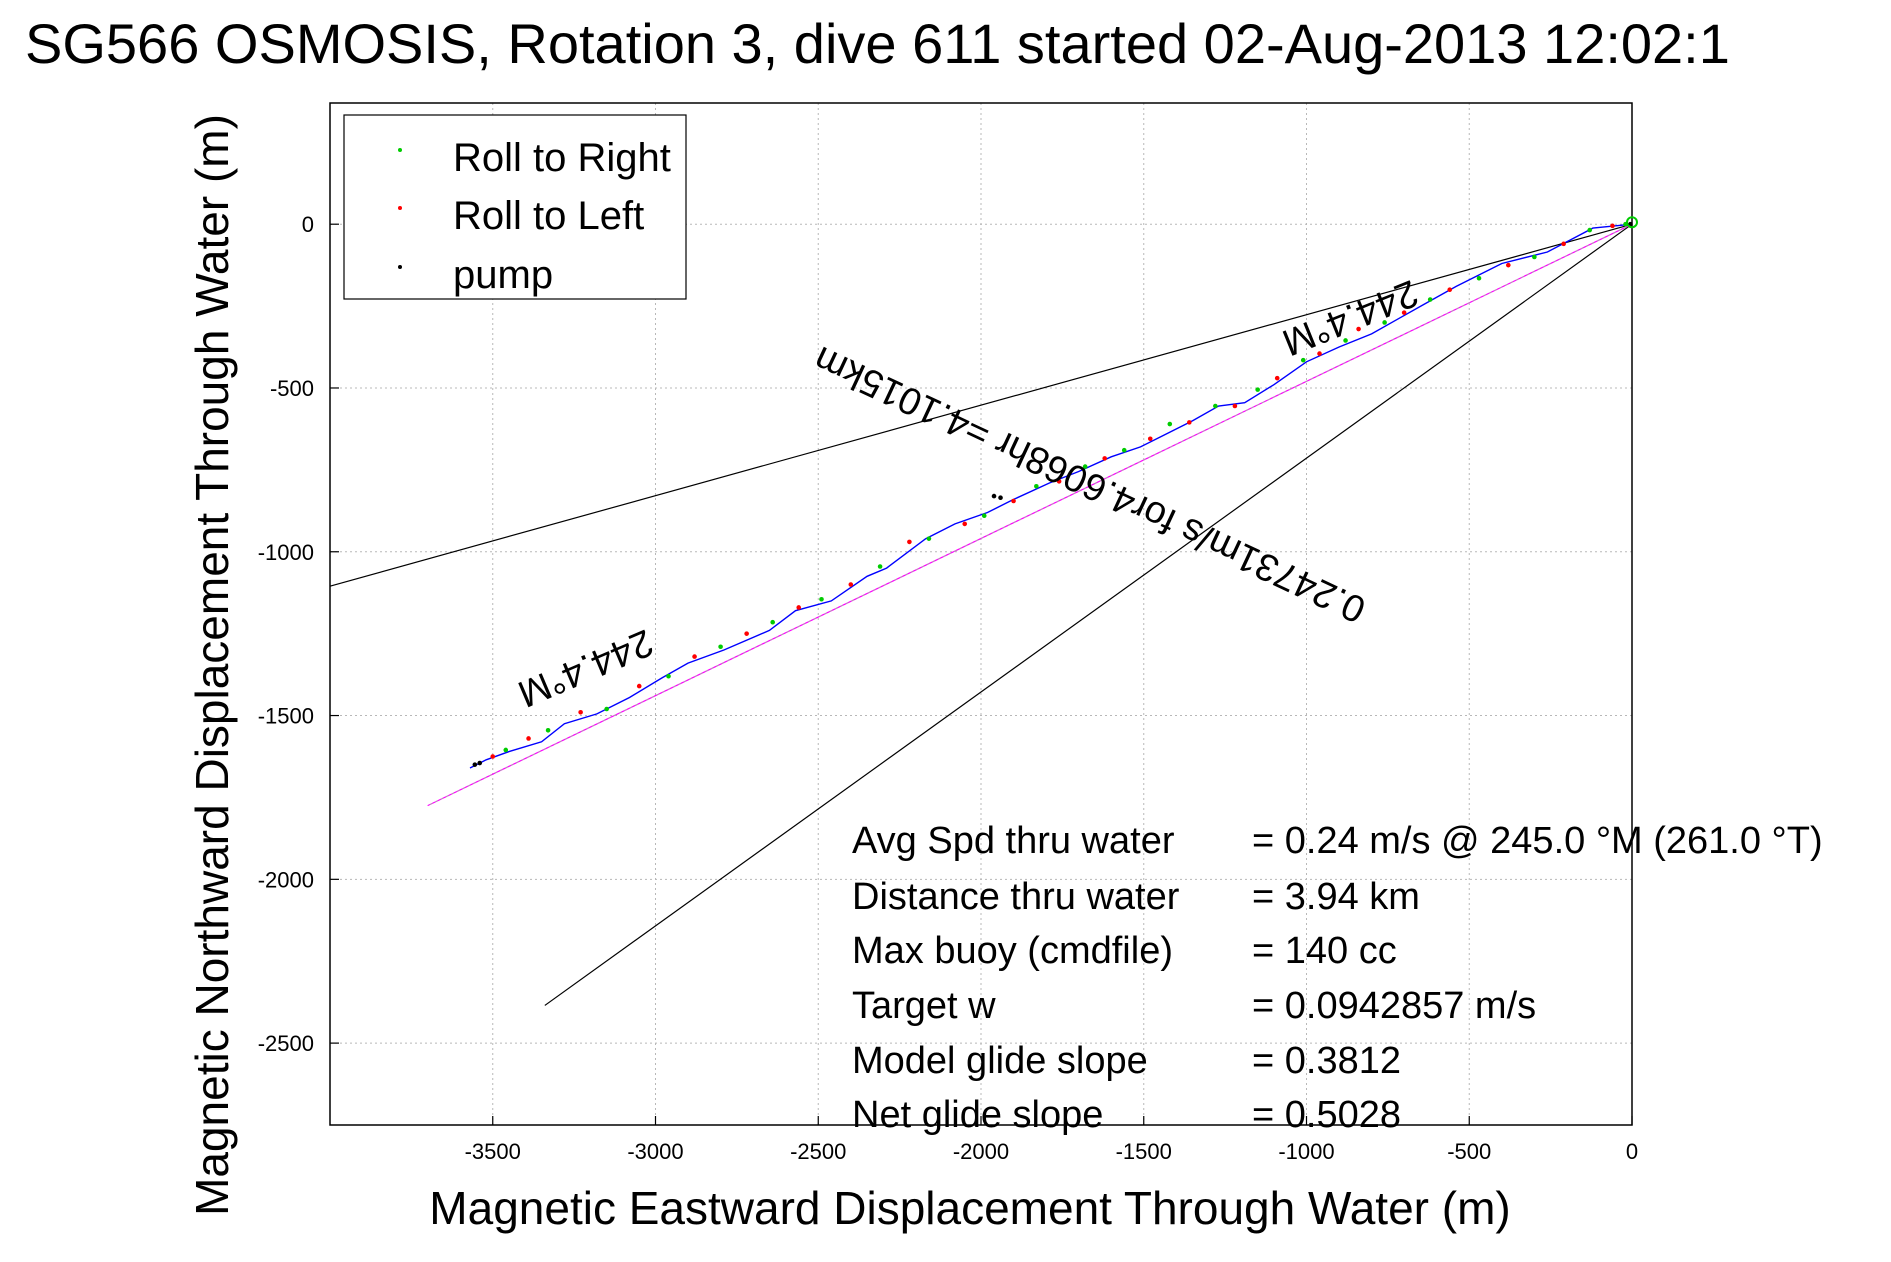 Image resolution: width=1891 pixels, height=1262 pixels. Describe the element at coordinates (1469, 1151) in the screenshot. I see `x-tick-label: -500` at that location.